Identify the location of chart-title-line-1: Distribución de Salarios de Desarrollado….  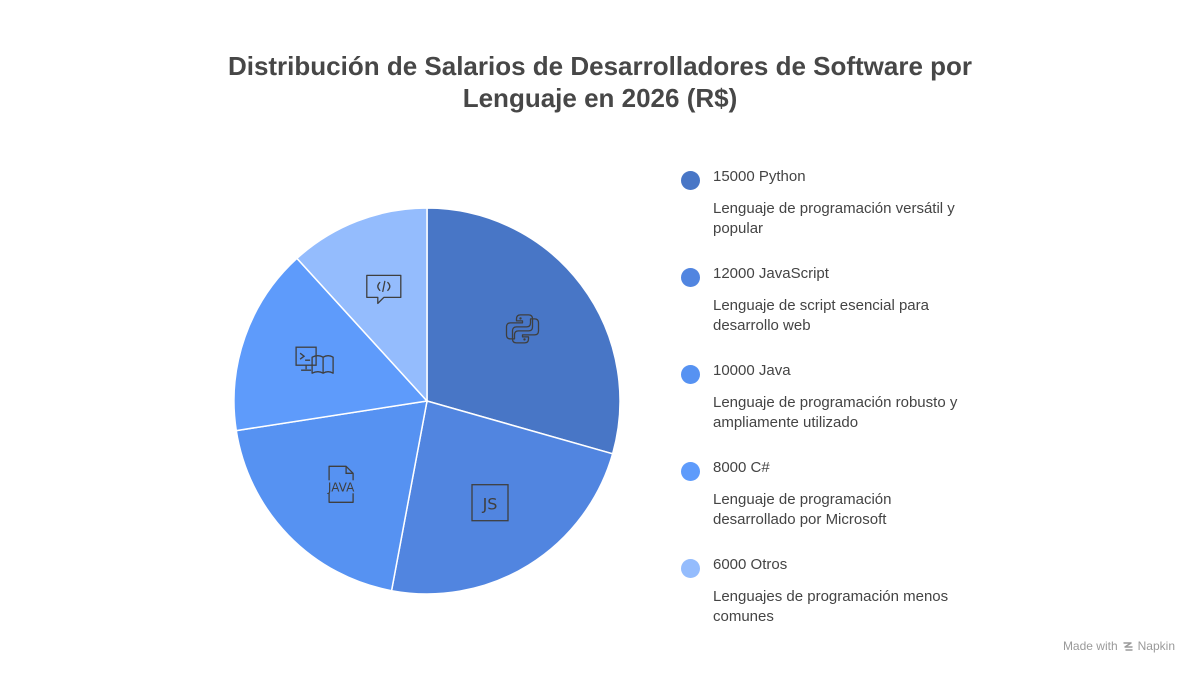
(600, 66).